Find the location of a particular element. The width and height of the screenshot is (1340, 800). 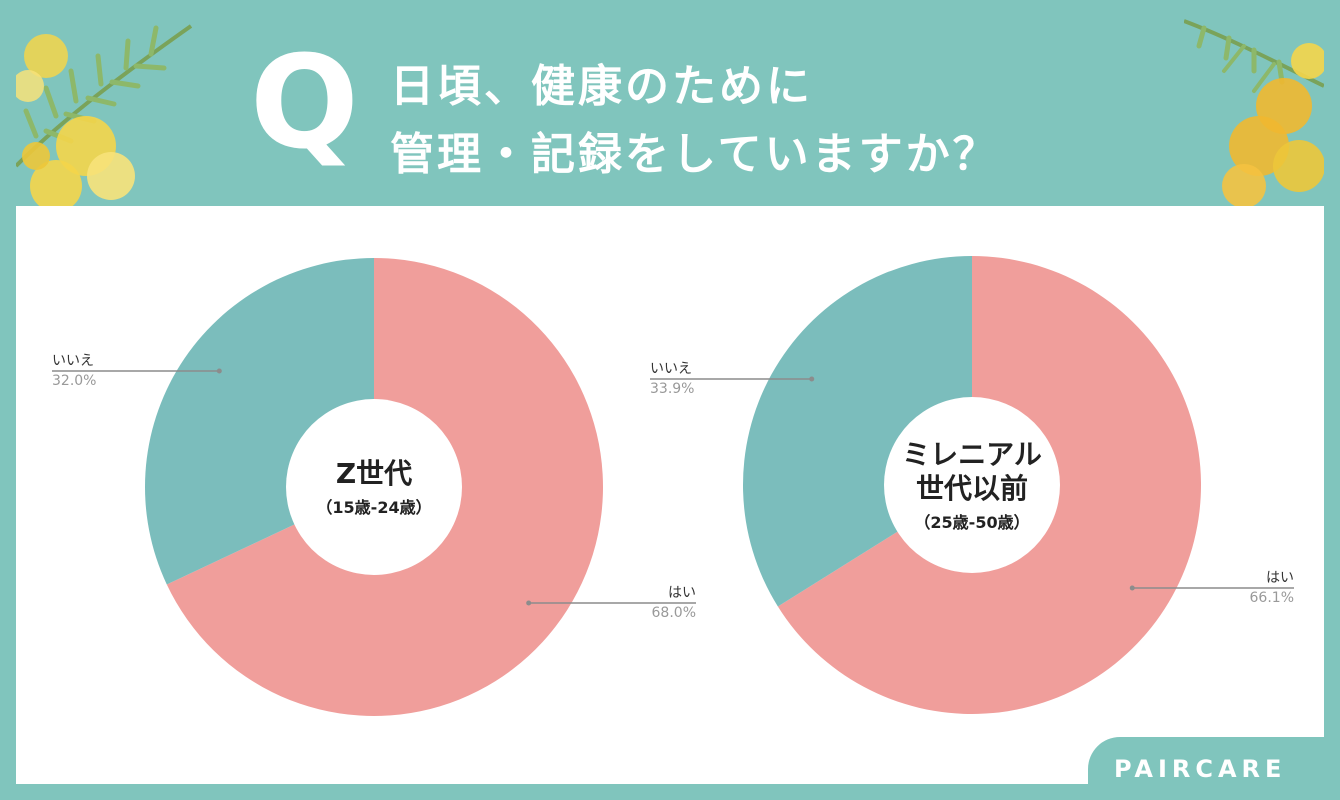

pie-1-label-1: いいえ is located at coordinates (671, 369).